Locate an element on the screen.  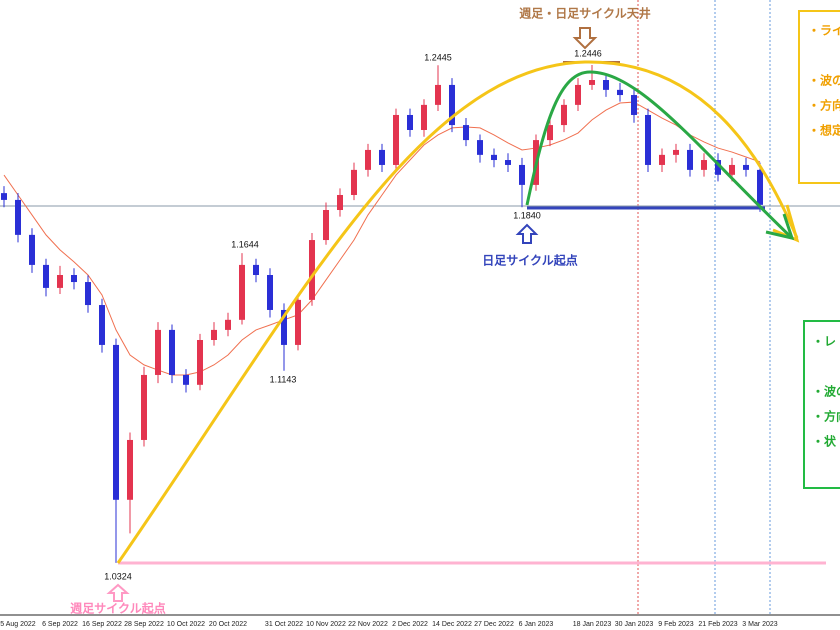
x-tick-label: 9 Feb 2023 is located at coordinates (676, 624).